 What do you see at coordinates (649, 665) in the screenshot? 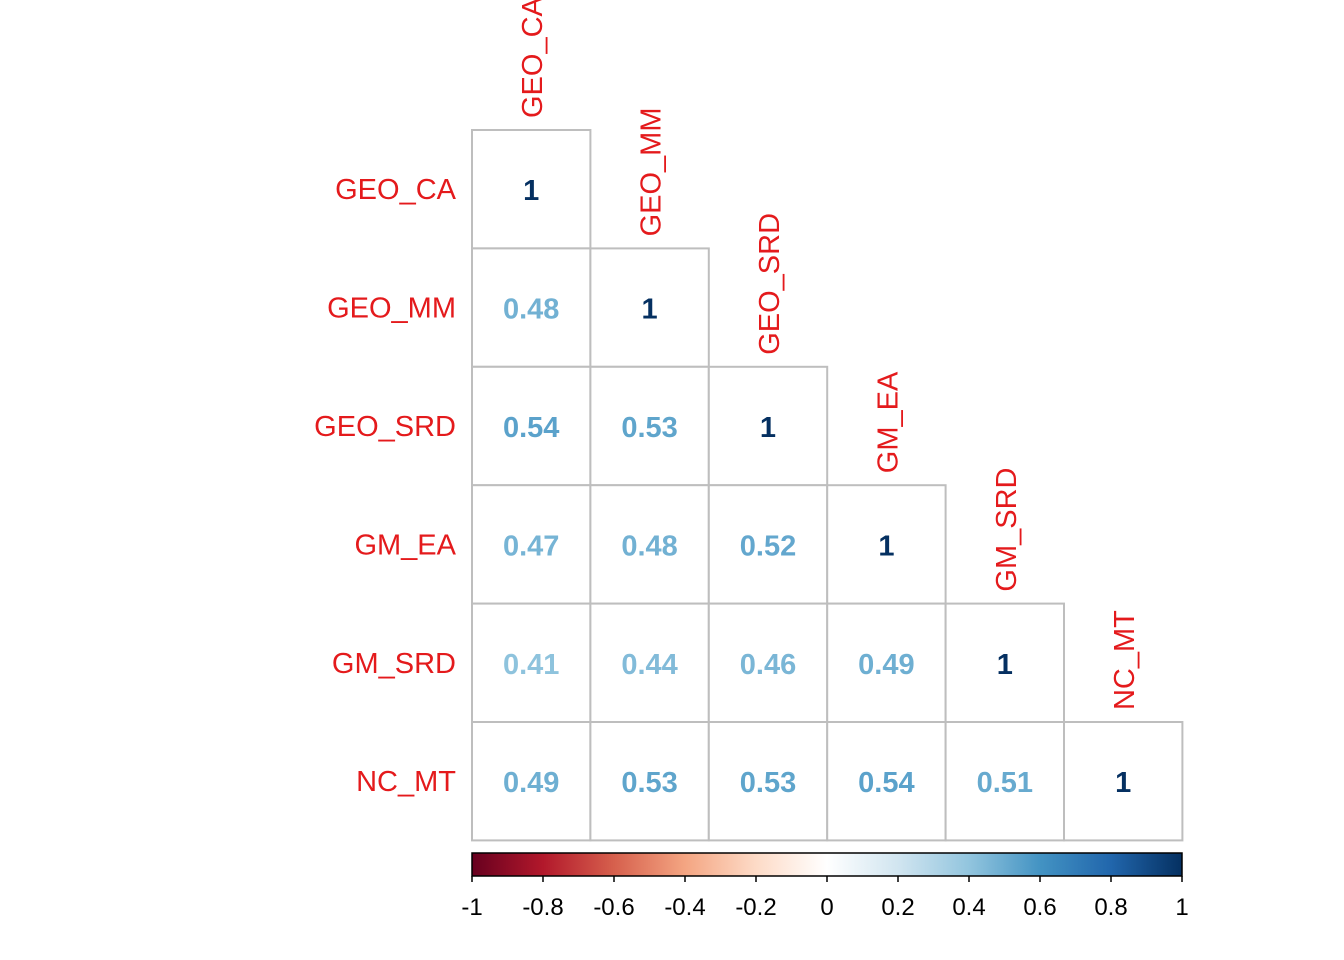
I see `cell-value-label: 0.44` at bounding box center [649, 665].